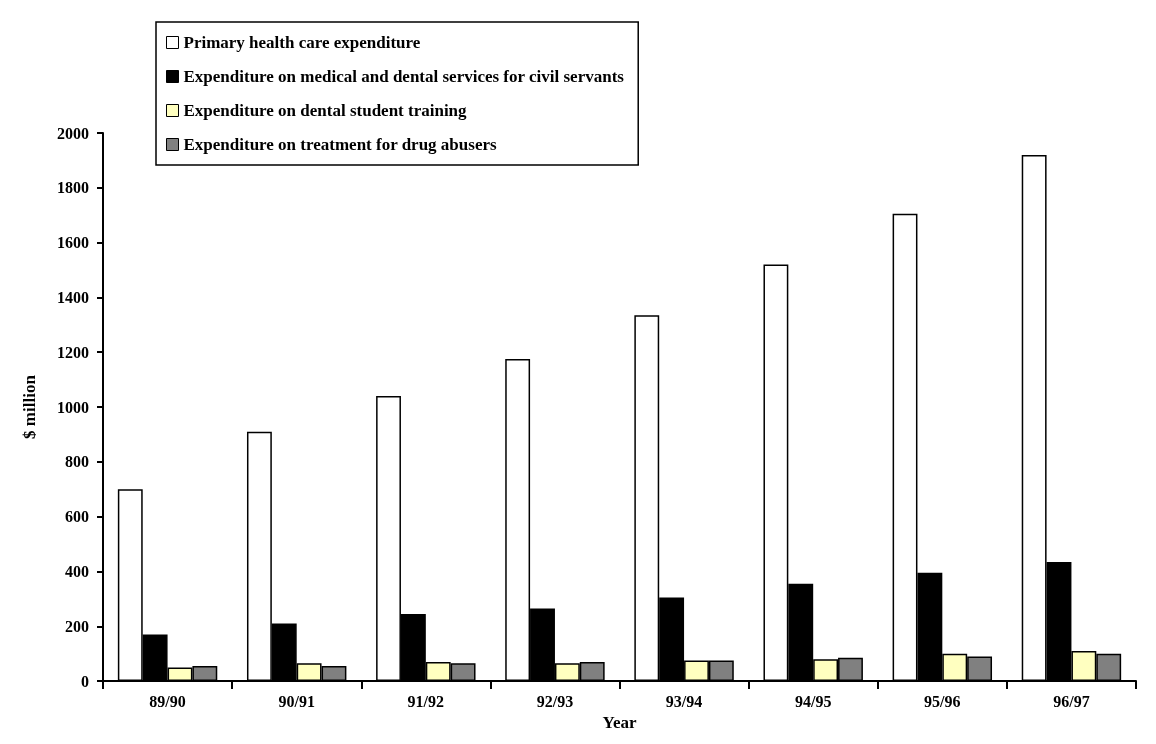 The image size is (1156, 744). What do you see at coordinates (555, 701) in the screenshot?
I see `x-tick-label: 92/93` at bounding box center [555, 701].